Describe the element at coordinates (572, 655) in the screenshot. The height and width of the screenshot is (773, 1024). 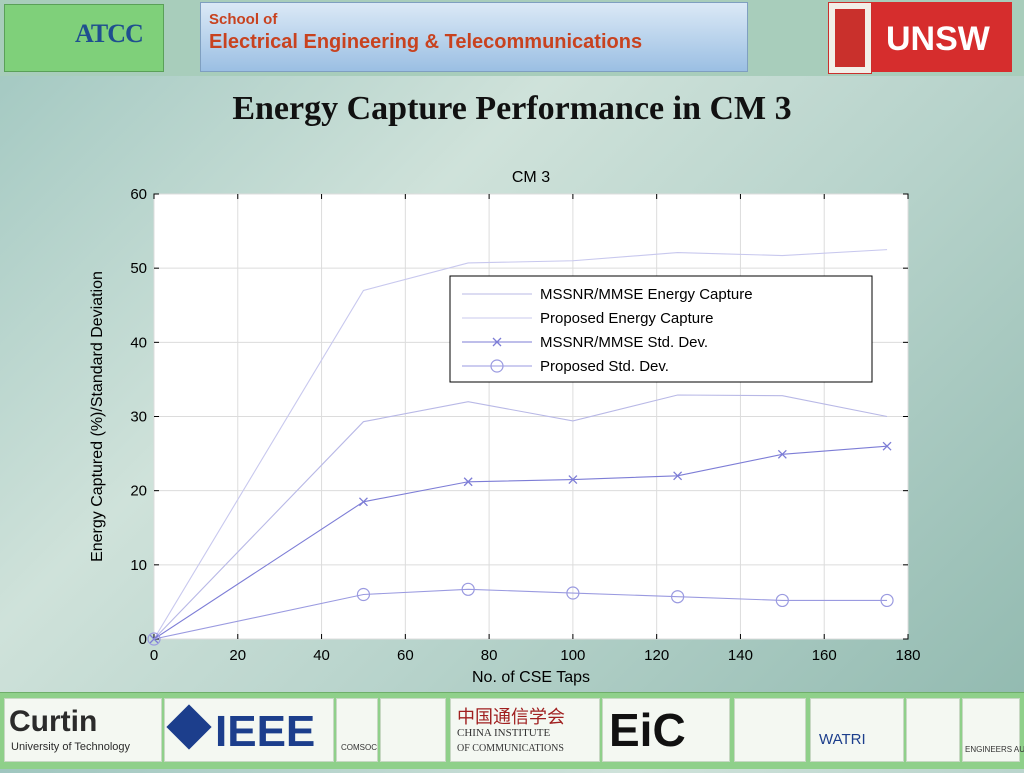
I see `x-tick-label: 100` at that location.